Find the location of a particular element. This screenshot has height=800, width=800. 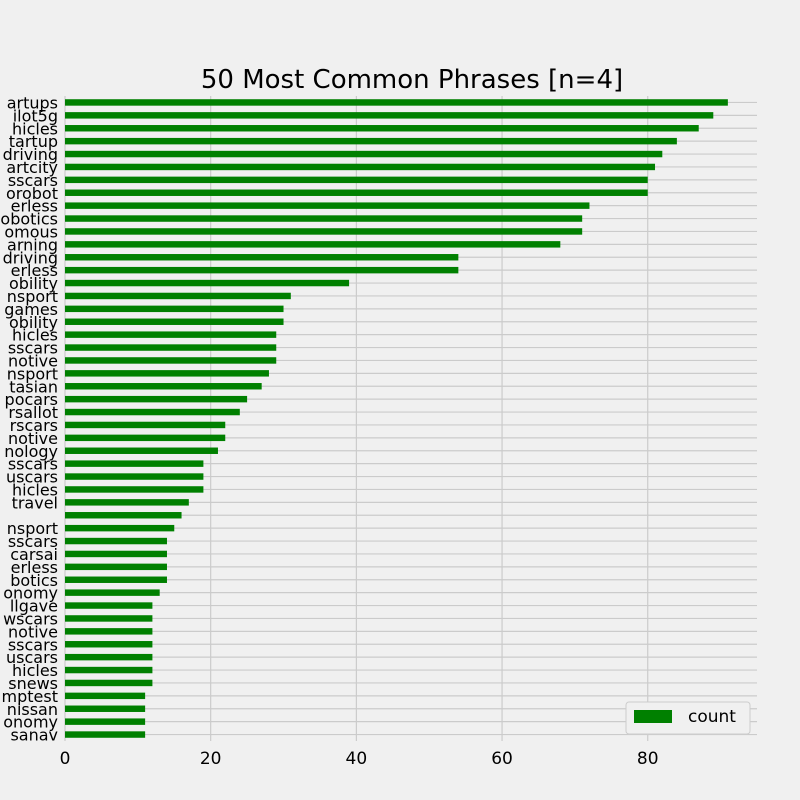

category-label: nissan is located at coordinates (32, 709).